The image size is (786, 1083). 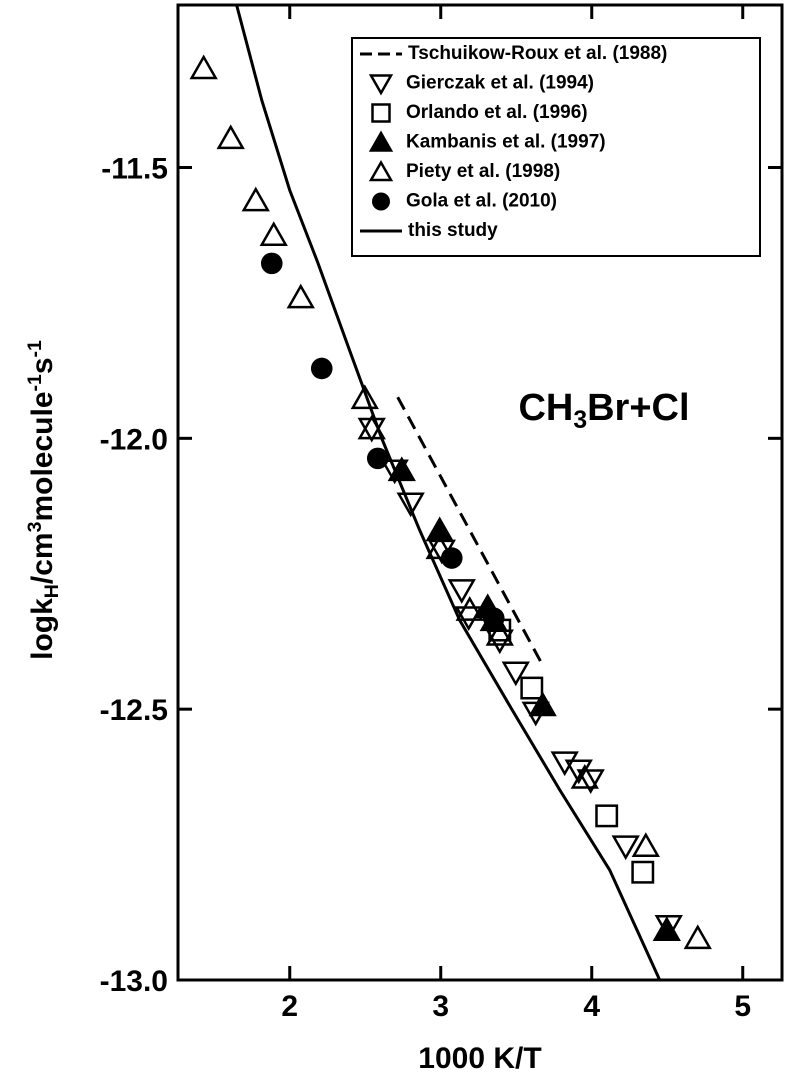 What do you see at coordinates (537, 53) in the screenshot?
I see `legend-label: Tschuikow-Roux et al. (1988)` at bounding box center [537, 53].